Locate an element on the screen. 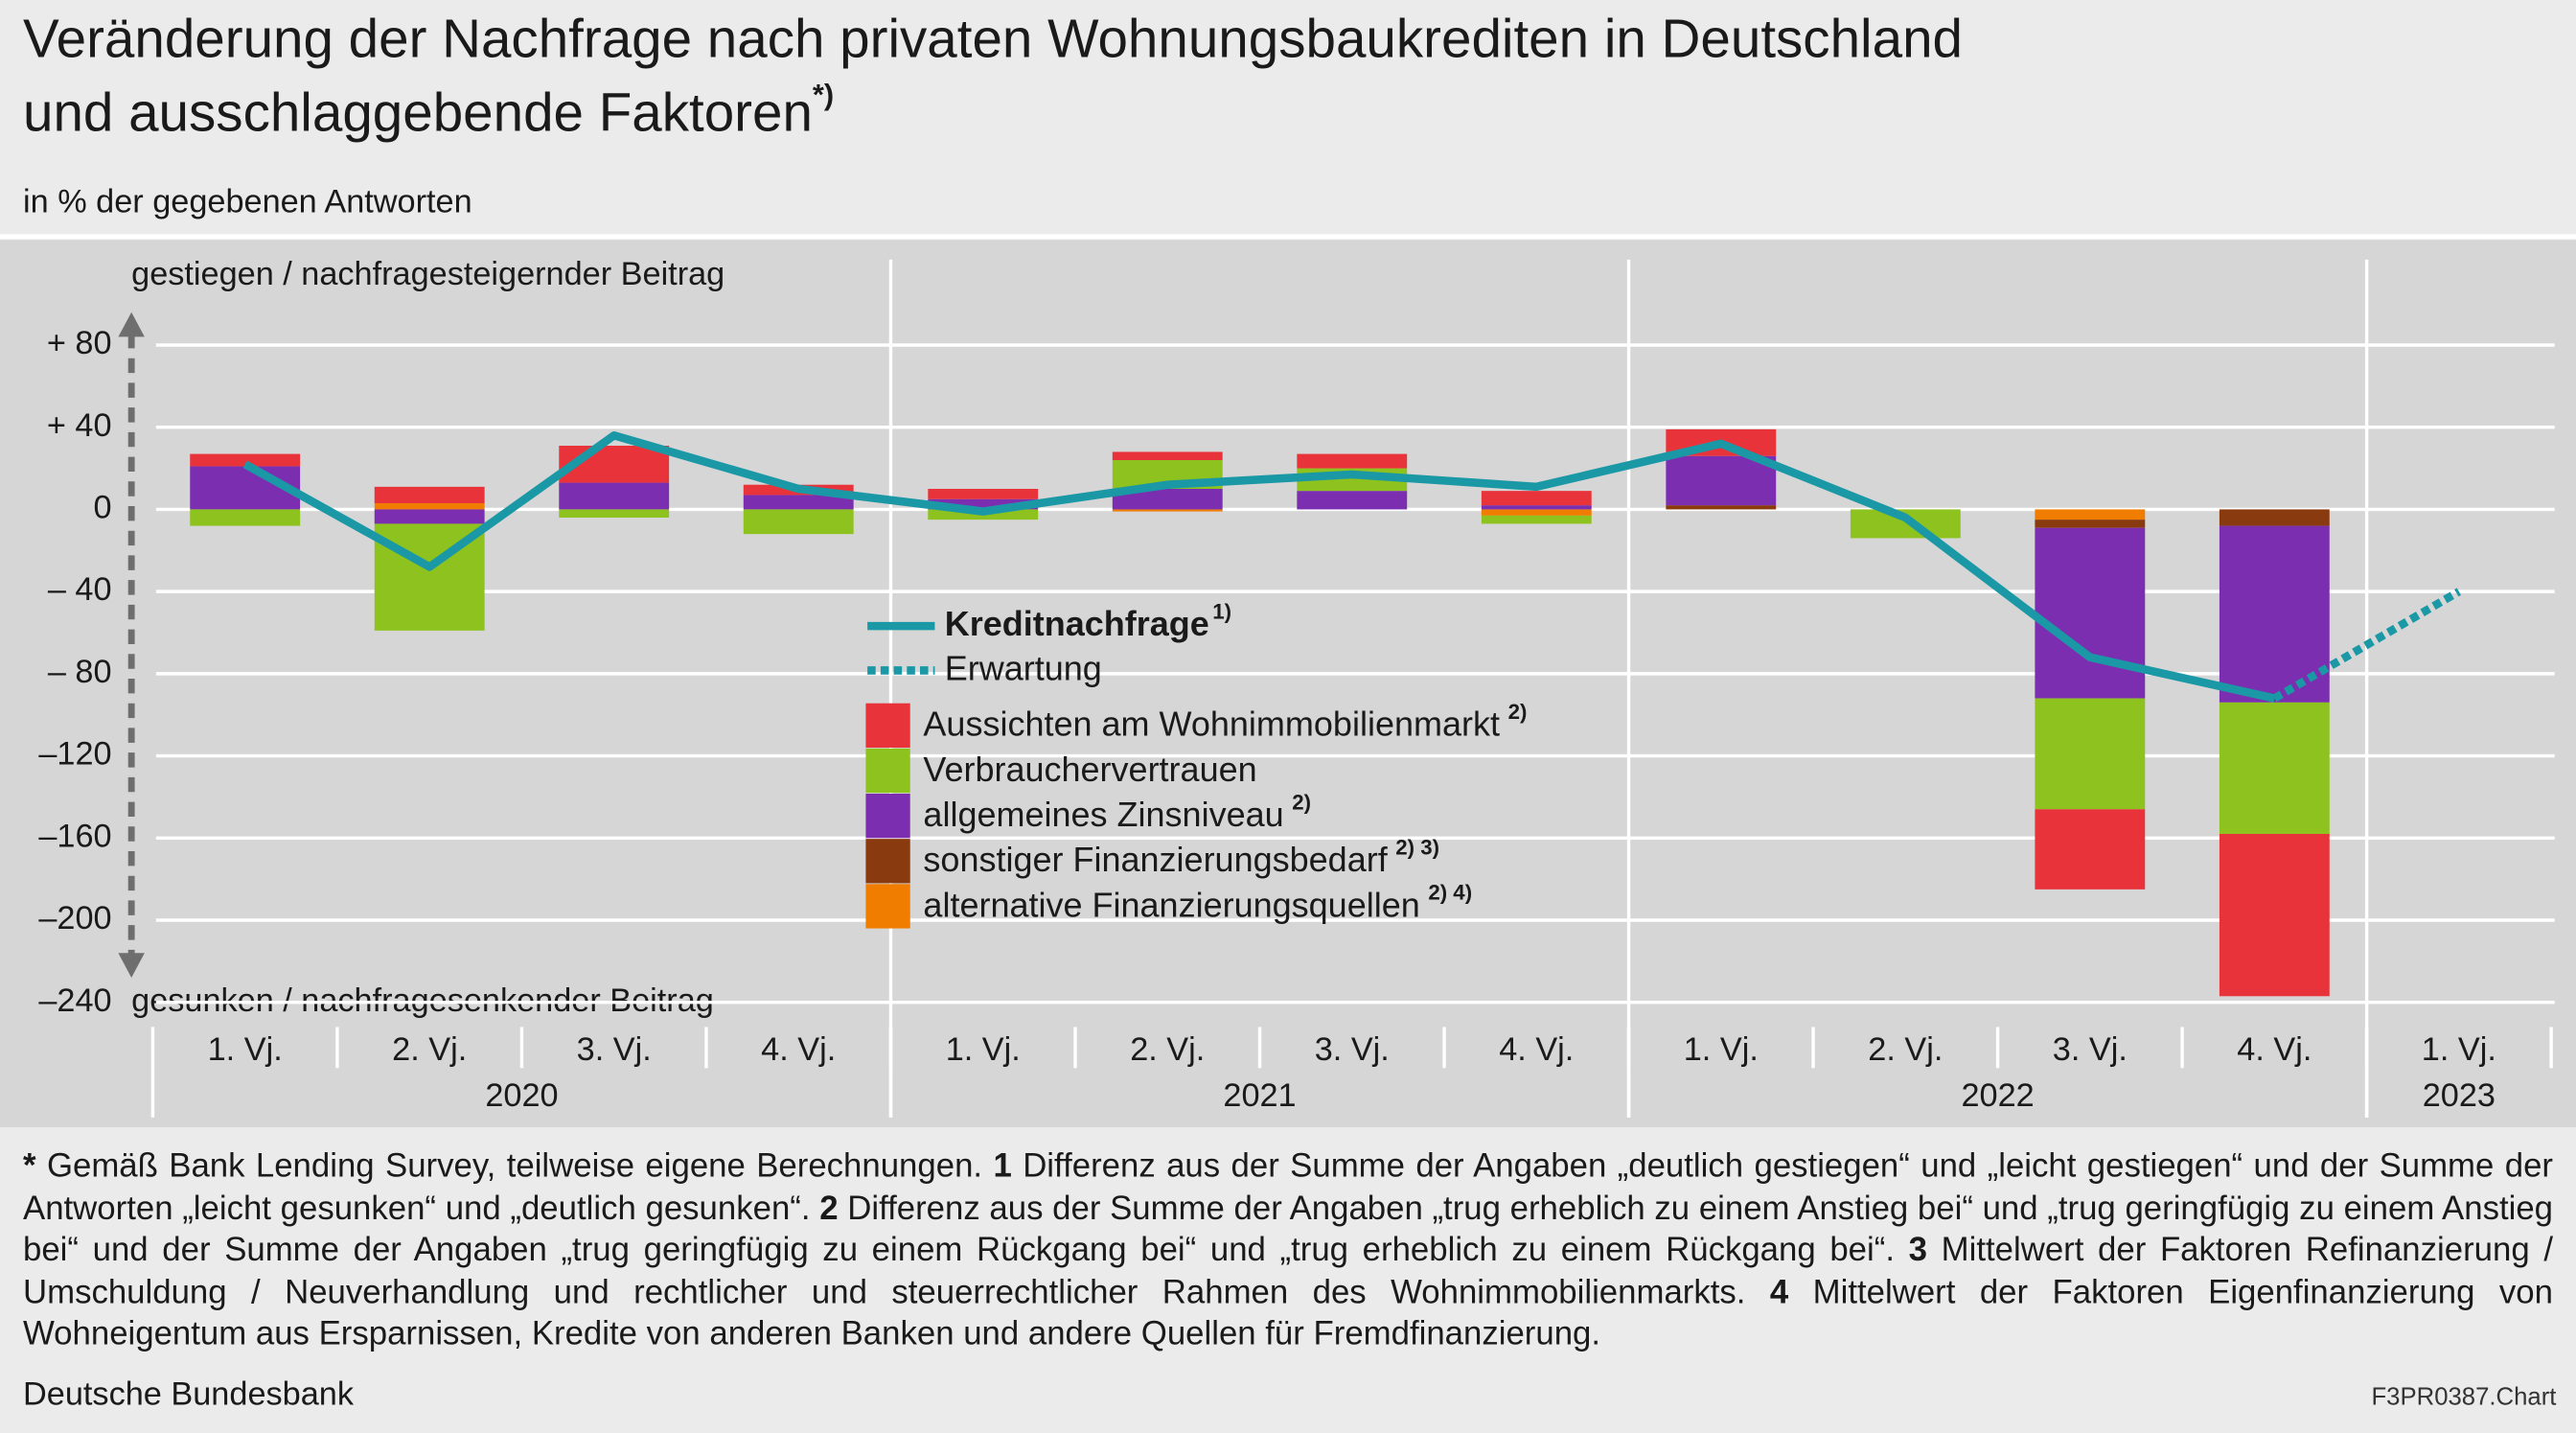 The width and height of the screenshot is (2576, 1433). footnote-marker: 3 is located at coordinates (1917, 1251).